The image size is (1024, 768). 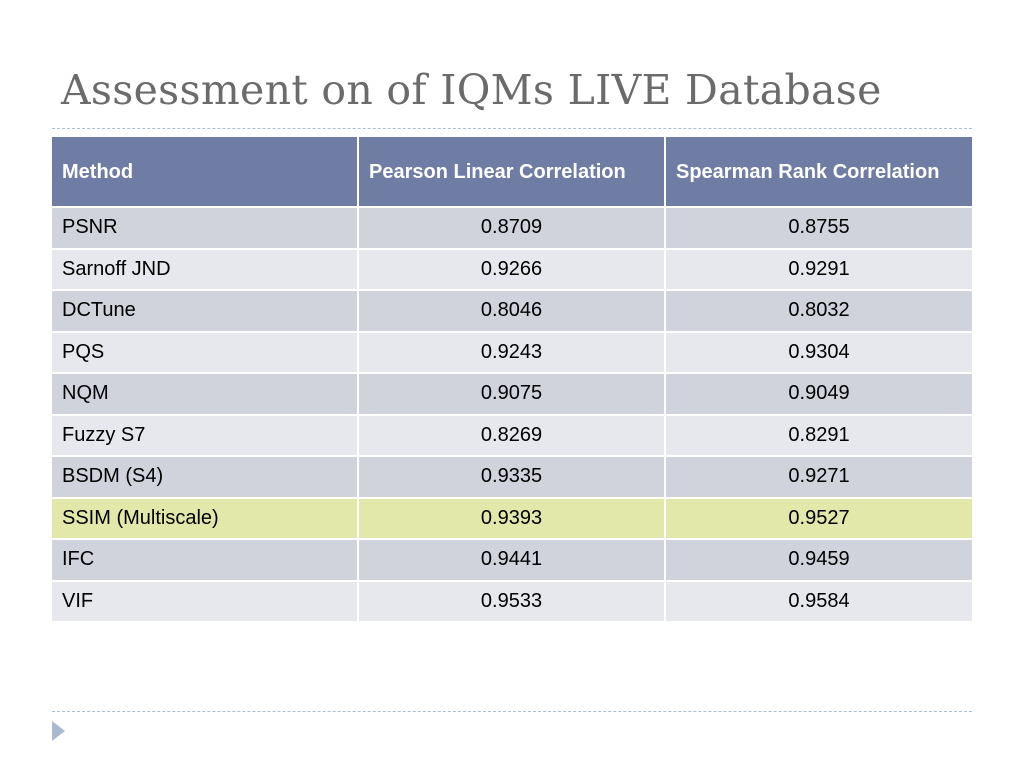 What do you see at coordinates (818, 172) in the screenshot?
I see `header-spearman: Spearman Rank Correlation` at bounding box center [818, 172].